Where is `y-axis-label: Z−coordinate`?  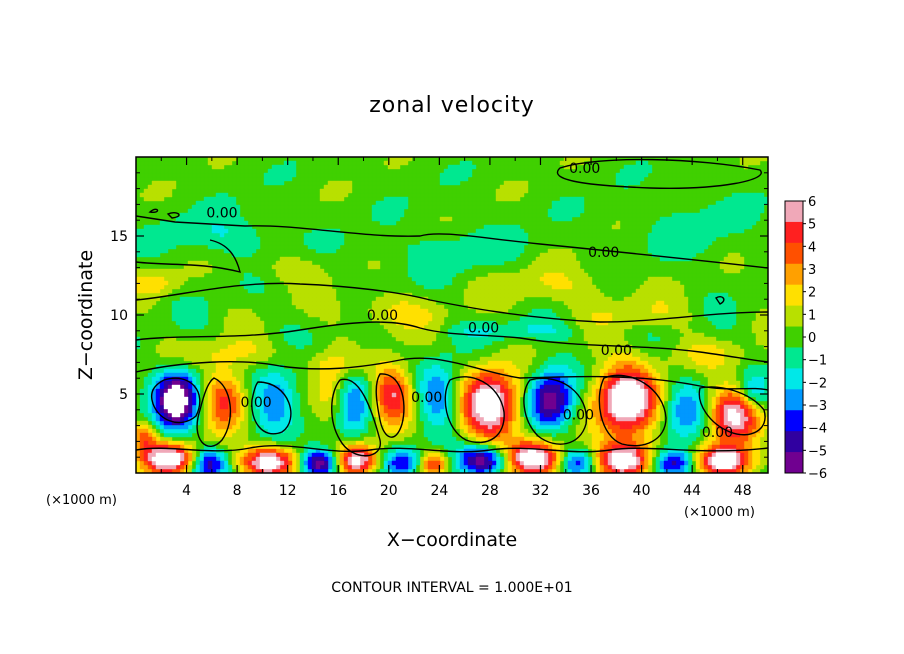 y-axis-label: Z−coordinate is located at coordinates (86, 315).